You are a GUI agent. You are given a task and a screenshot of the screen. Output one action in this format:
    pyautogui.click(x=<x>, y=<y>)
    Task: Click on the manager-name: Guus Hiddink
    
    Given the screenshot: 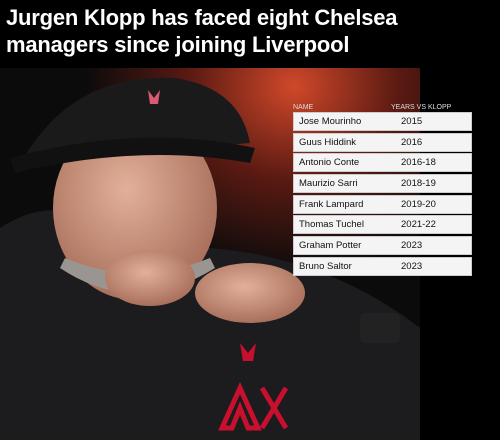 What is the action you would take?
    pyautogui.click(x=328, y=142)
    